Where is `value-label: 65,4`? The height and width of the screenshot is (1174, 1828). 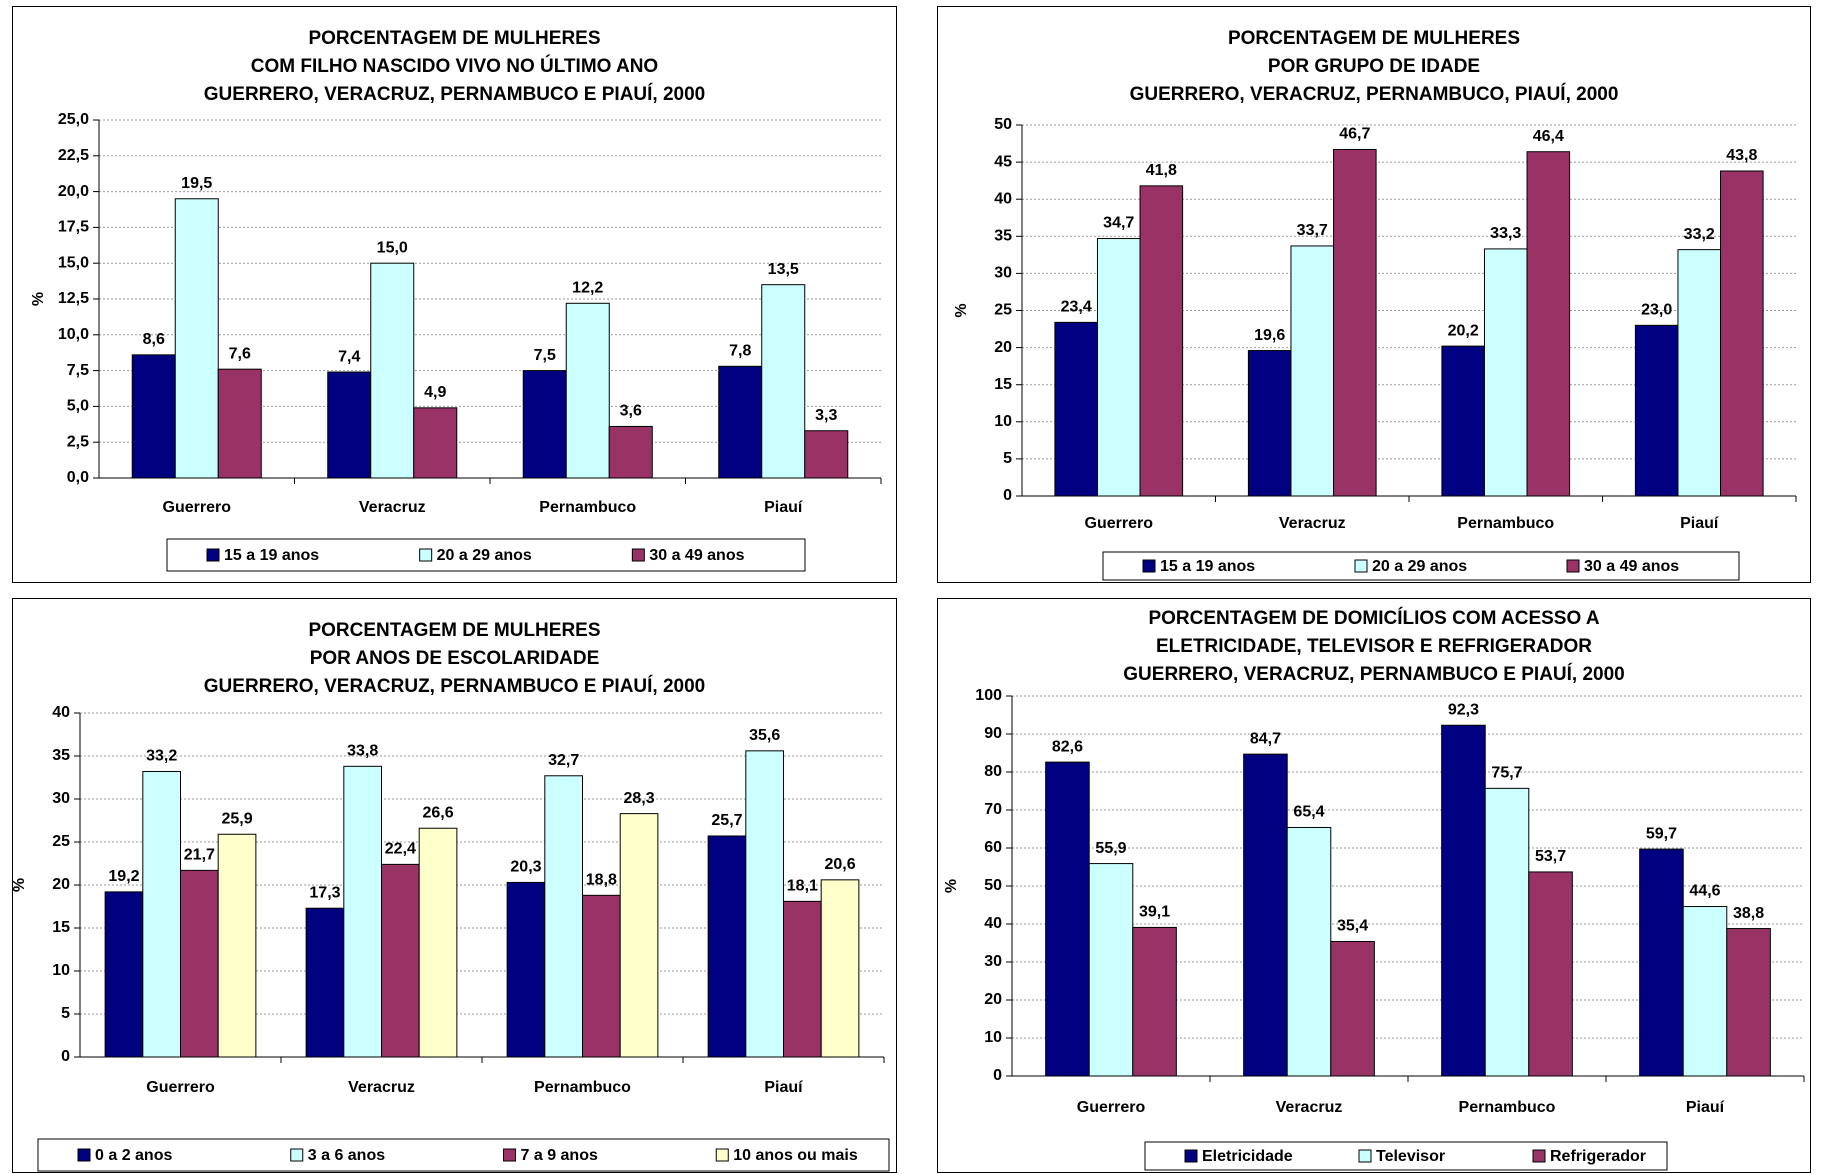 value-label: 65,4 is located at coordinates (1308, 812).